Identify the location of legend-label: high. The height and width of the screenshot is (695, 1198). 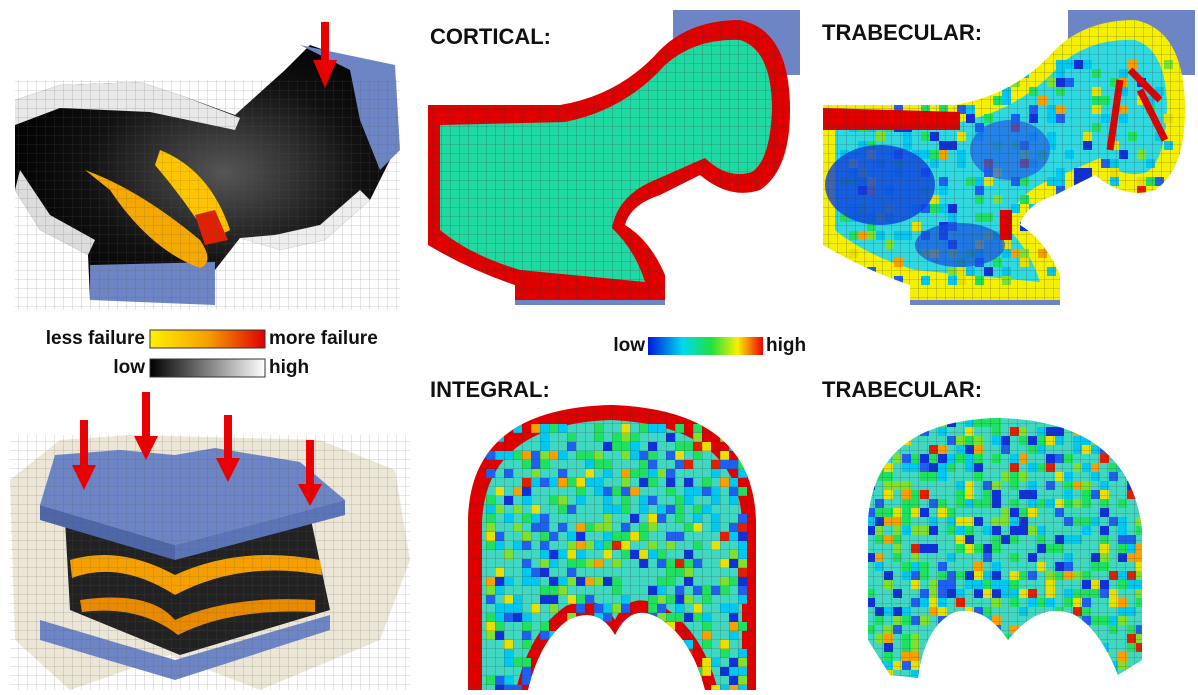
(289, 367).